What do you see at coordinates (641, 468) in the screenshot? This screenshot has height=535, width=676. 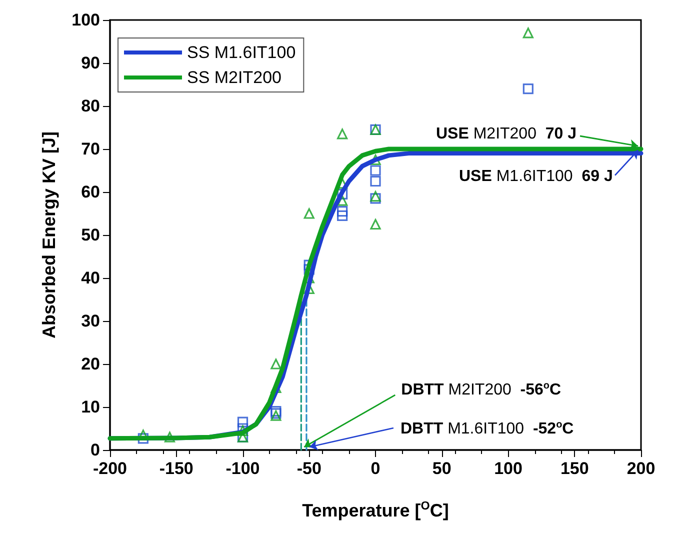 I see `x-tick-label: 200` at bounding box center [641, 468].